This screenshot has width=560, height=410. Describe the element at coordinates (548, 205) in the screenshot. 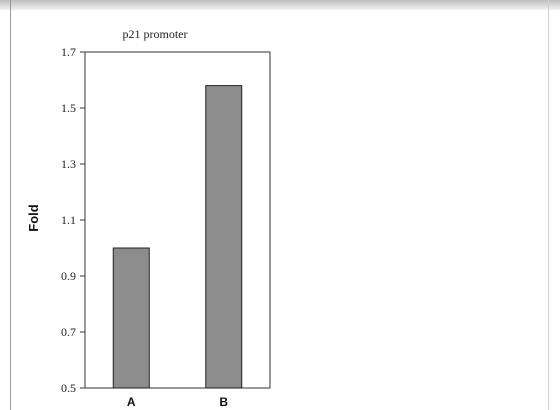

I see `page-border-right` at that location.